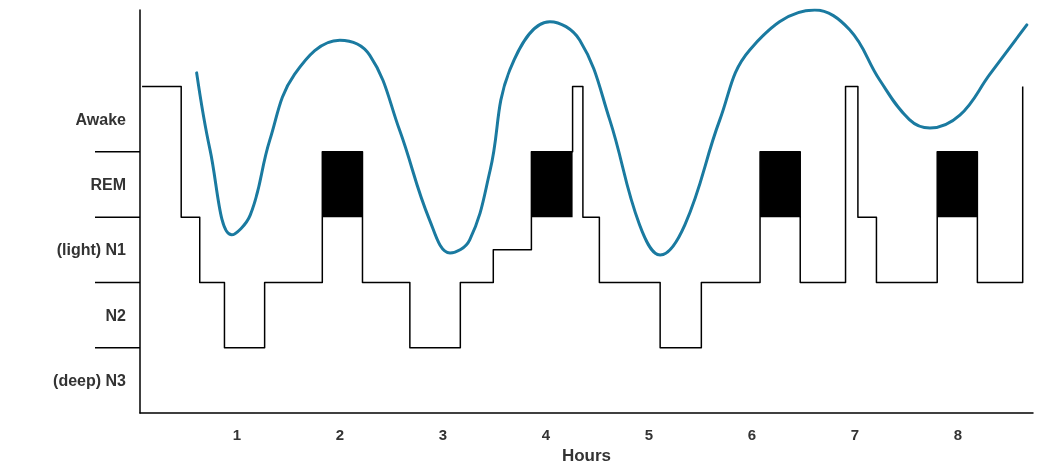  I want to click on text: (deep) N3, so click(90, 380).